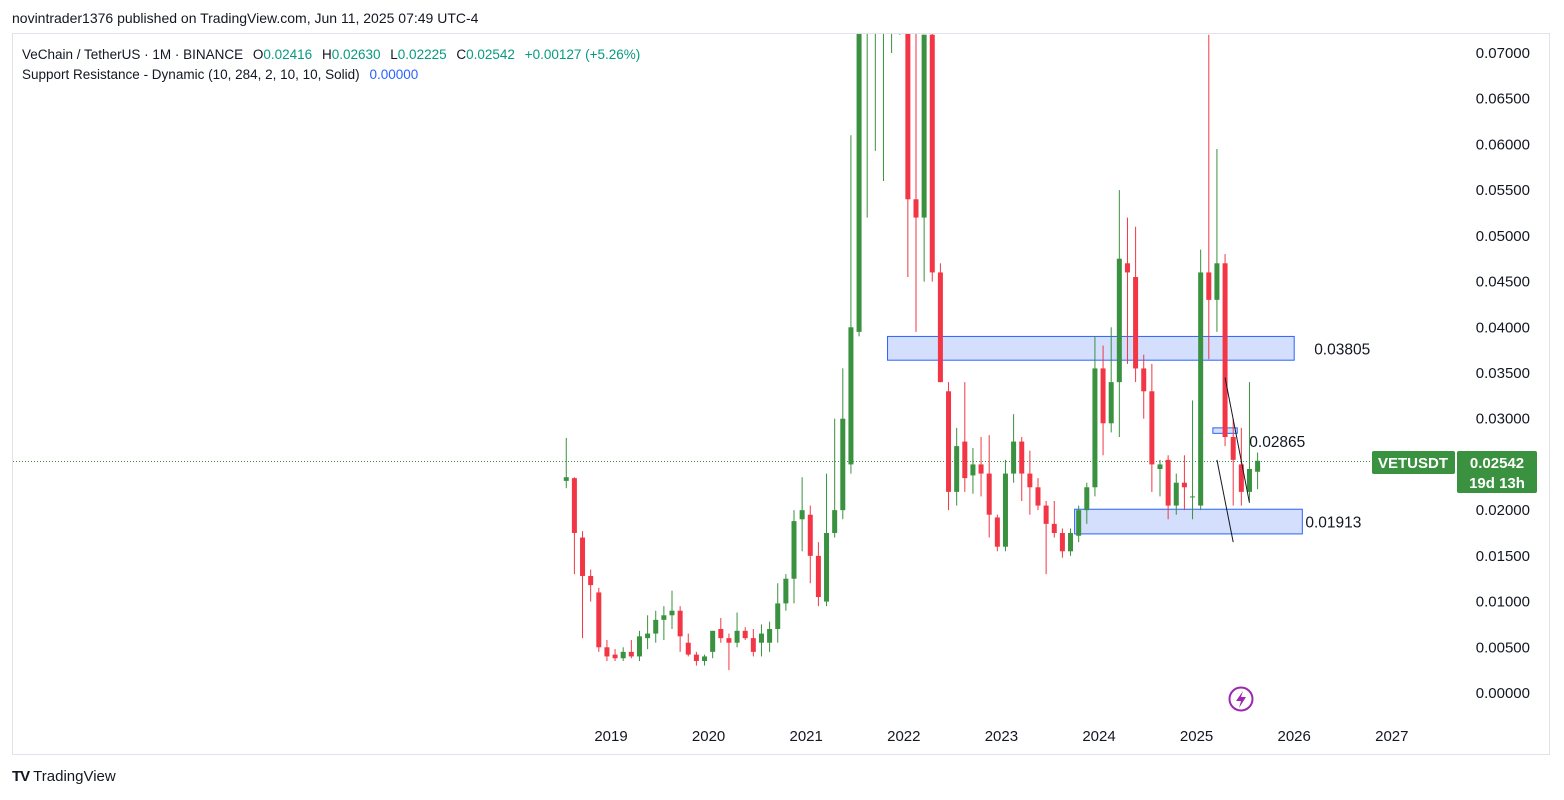 The image size is (1564, 800). What do you see at coordinates (394, 74) in the screenshot?
I see `legend-indicator-value: 0.00000` at bounding box center [394, 74].